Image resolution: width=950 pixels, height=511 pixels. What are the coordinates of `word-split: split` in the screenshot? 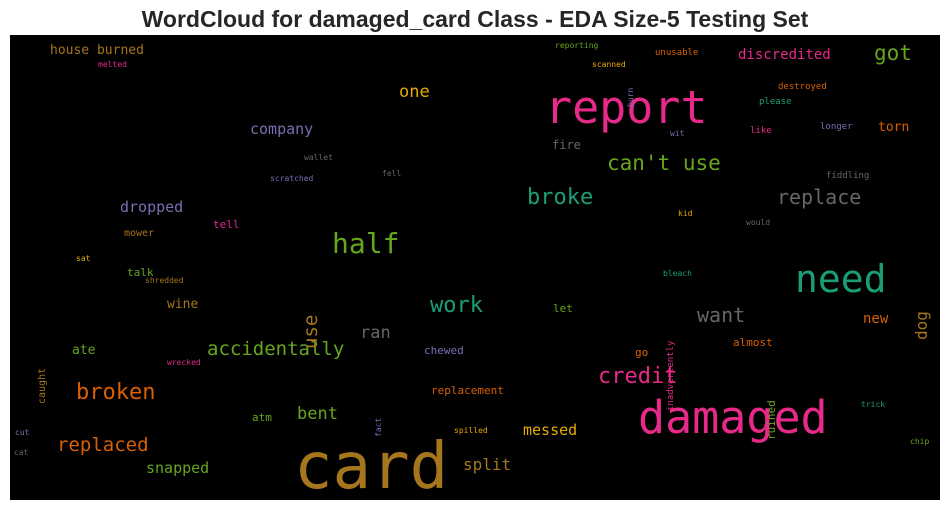 It's located at (487, 464).